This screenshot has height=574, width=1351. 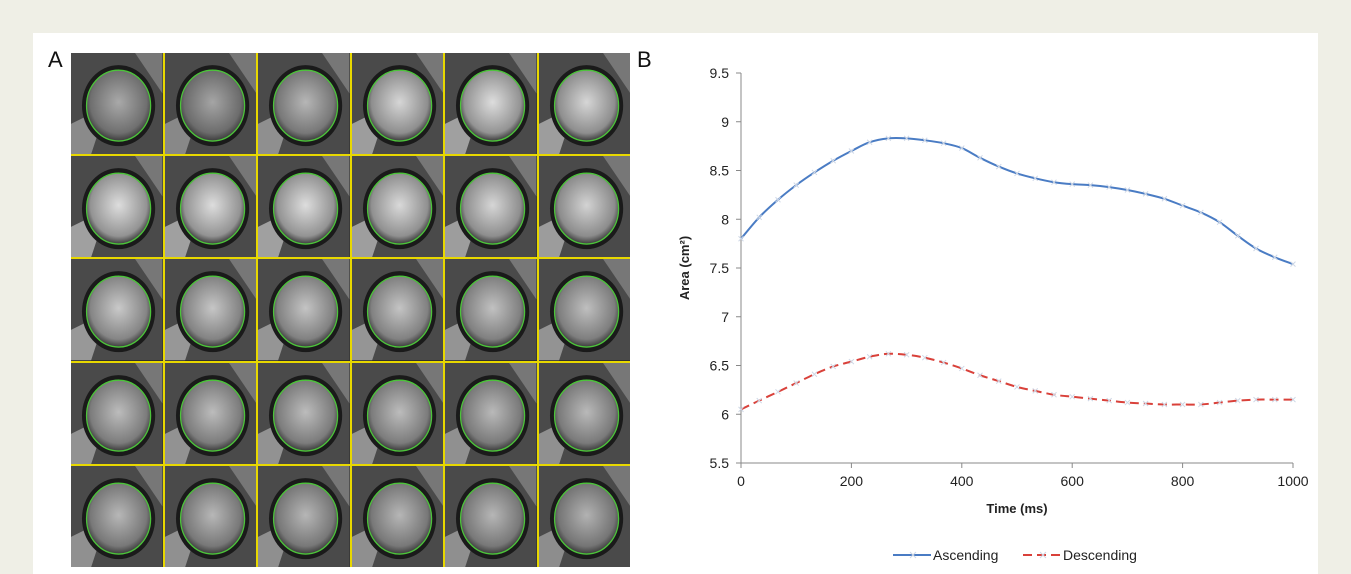 I want to click on legend-marker, so click(x=1043, y=555).